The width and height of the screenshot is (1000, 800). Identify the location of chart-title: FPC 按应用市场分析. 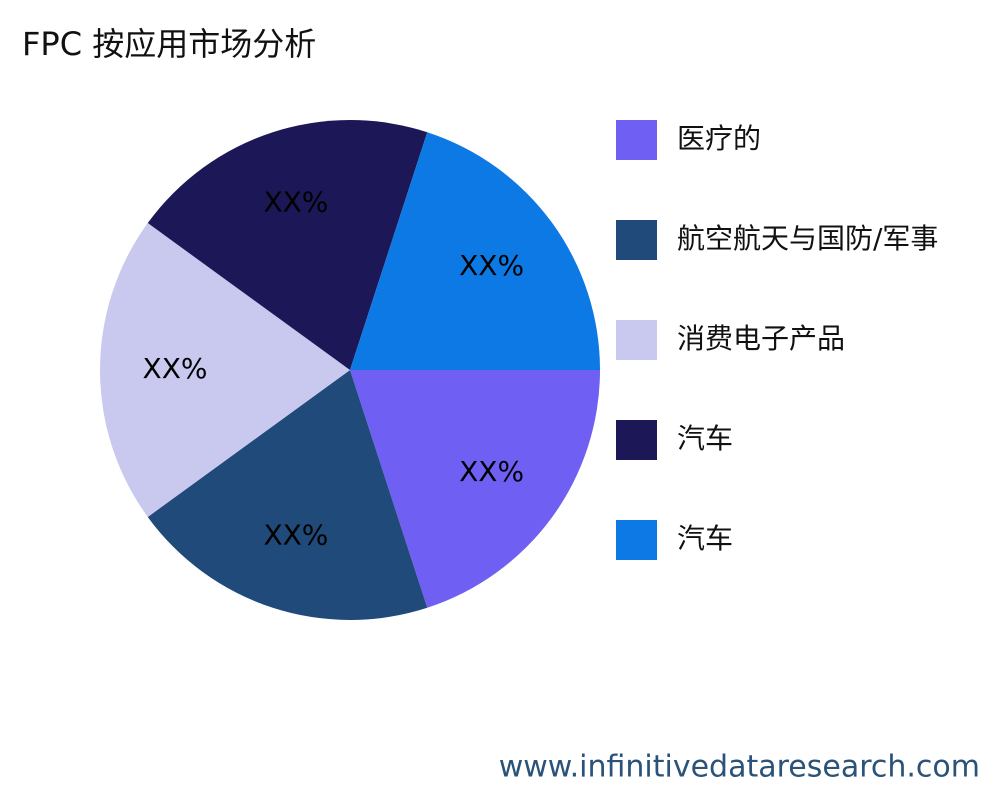
(169, 44).